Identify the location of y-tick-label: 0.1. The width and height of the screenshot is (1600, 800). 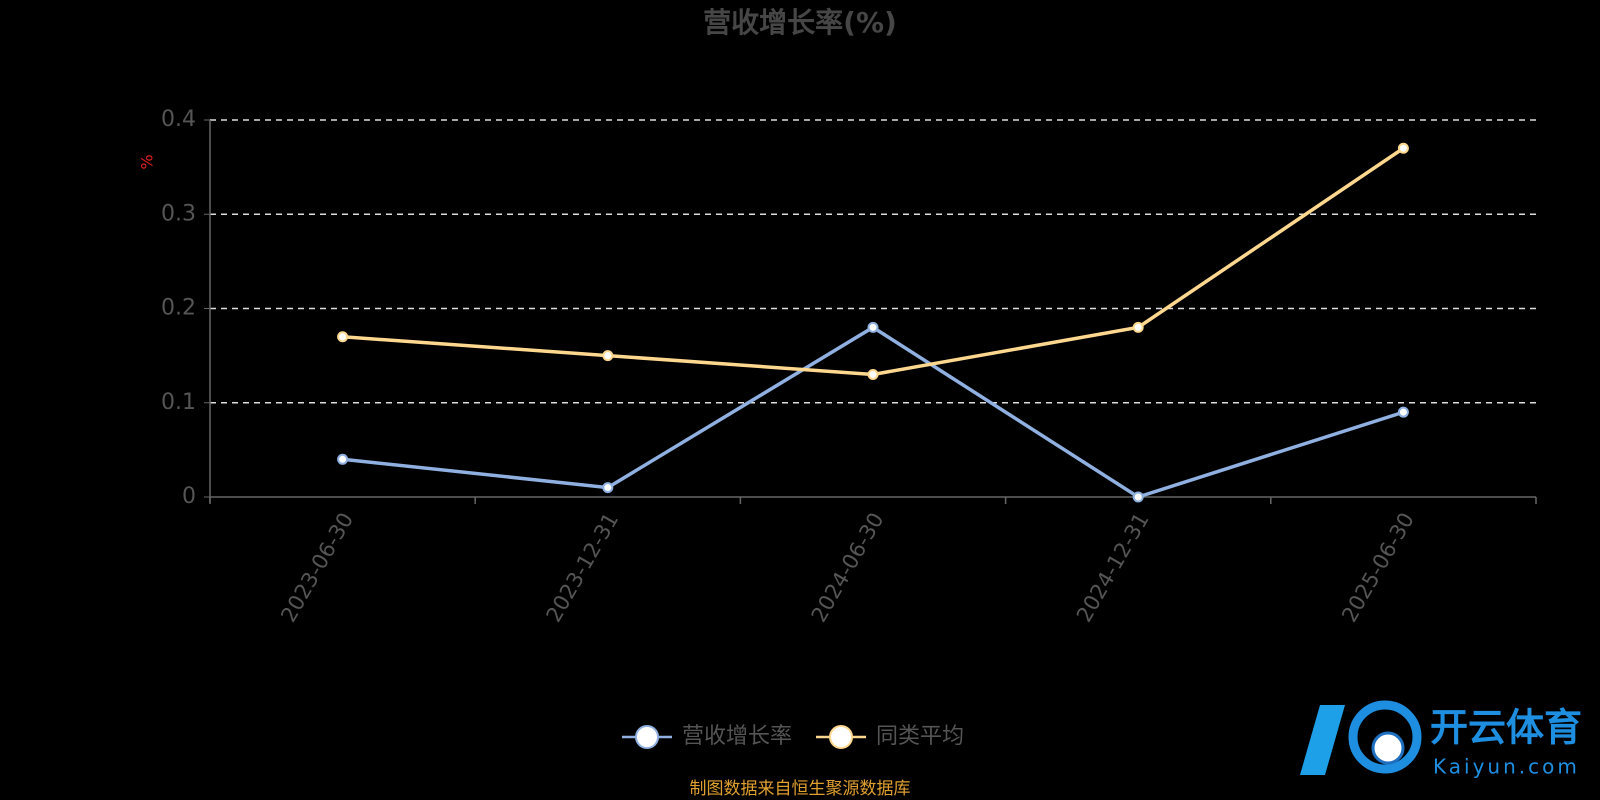
(178, 402).